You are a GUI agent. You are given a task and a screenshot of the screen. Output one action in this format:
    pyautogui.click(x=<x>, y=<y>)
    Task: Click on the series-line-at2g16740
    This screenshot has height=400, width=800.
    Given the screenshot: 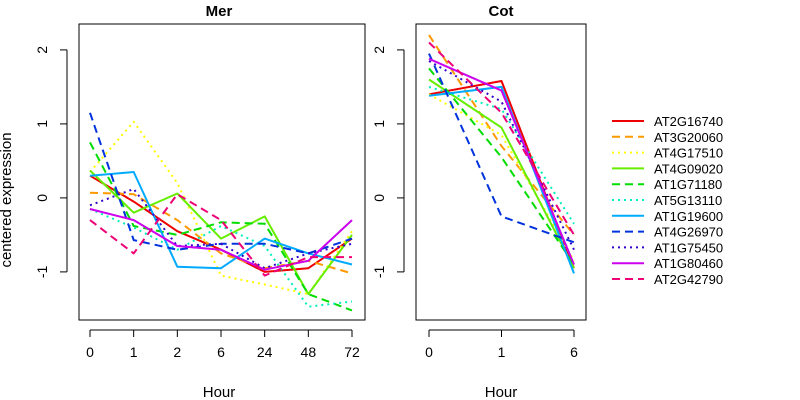 What is the action you would take?
    pyautogui.click(x=501, y=174)
    